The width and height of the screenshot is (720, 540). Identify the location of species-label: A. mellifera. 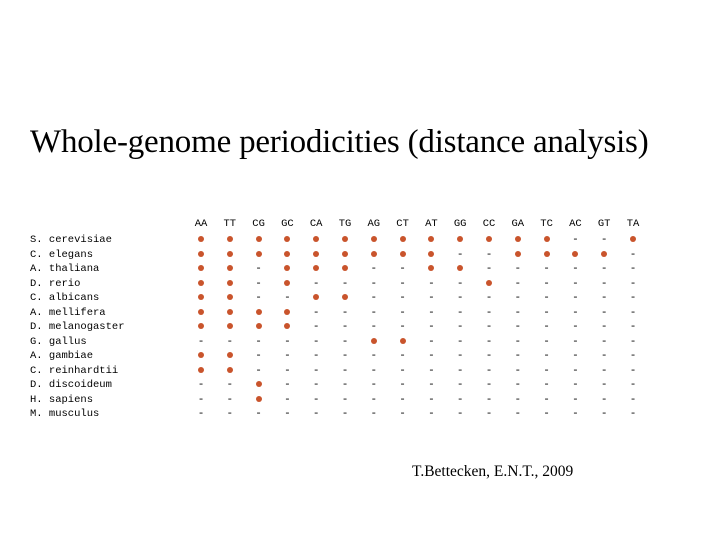
(68, 312).